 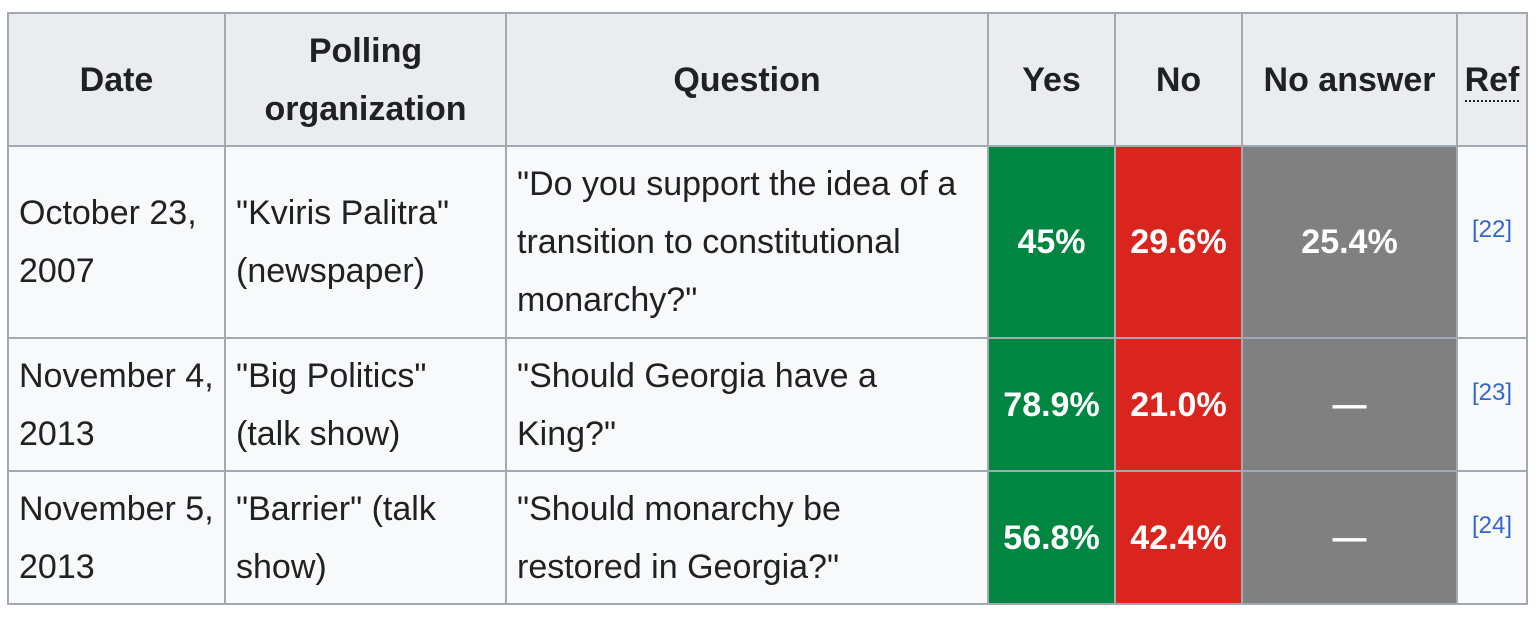 I want to click on no-answer-cell: 25.4%, so click(x=1349, y=242).